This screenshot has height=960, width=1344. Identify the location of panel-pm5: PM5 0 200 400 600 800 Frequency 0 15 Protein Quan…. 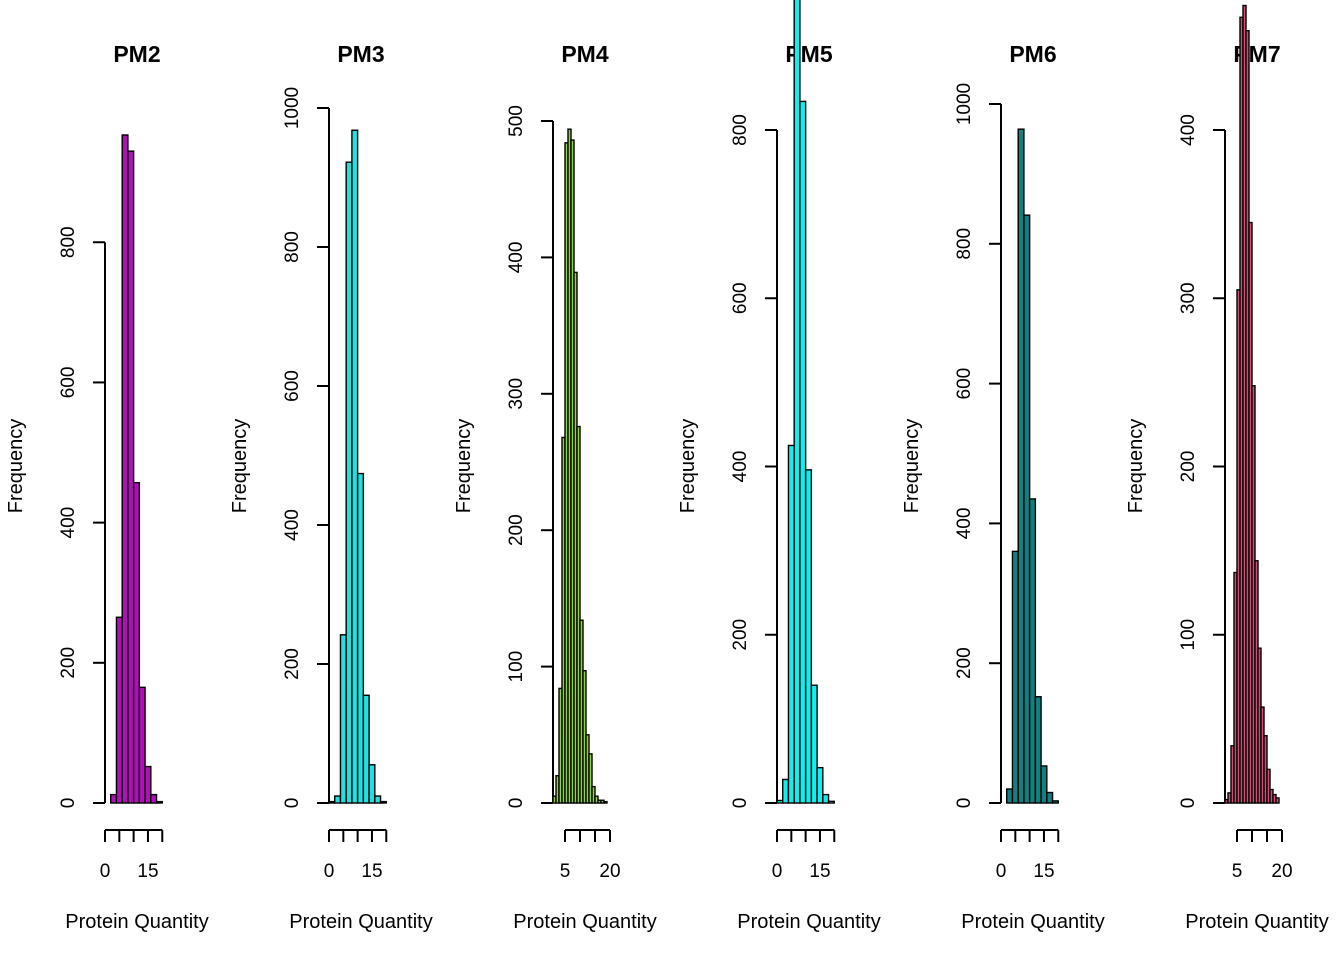
(779, 466).